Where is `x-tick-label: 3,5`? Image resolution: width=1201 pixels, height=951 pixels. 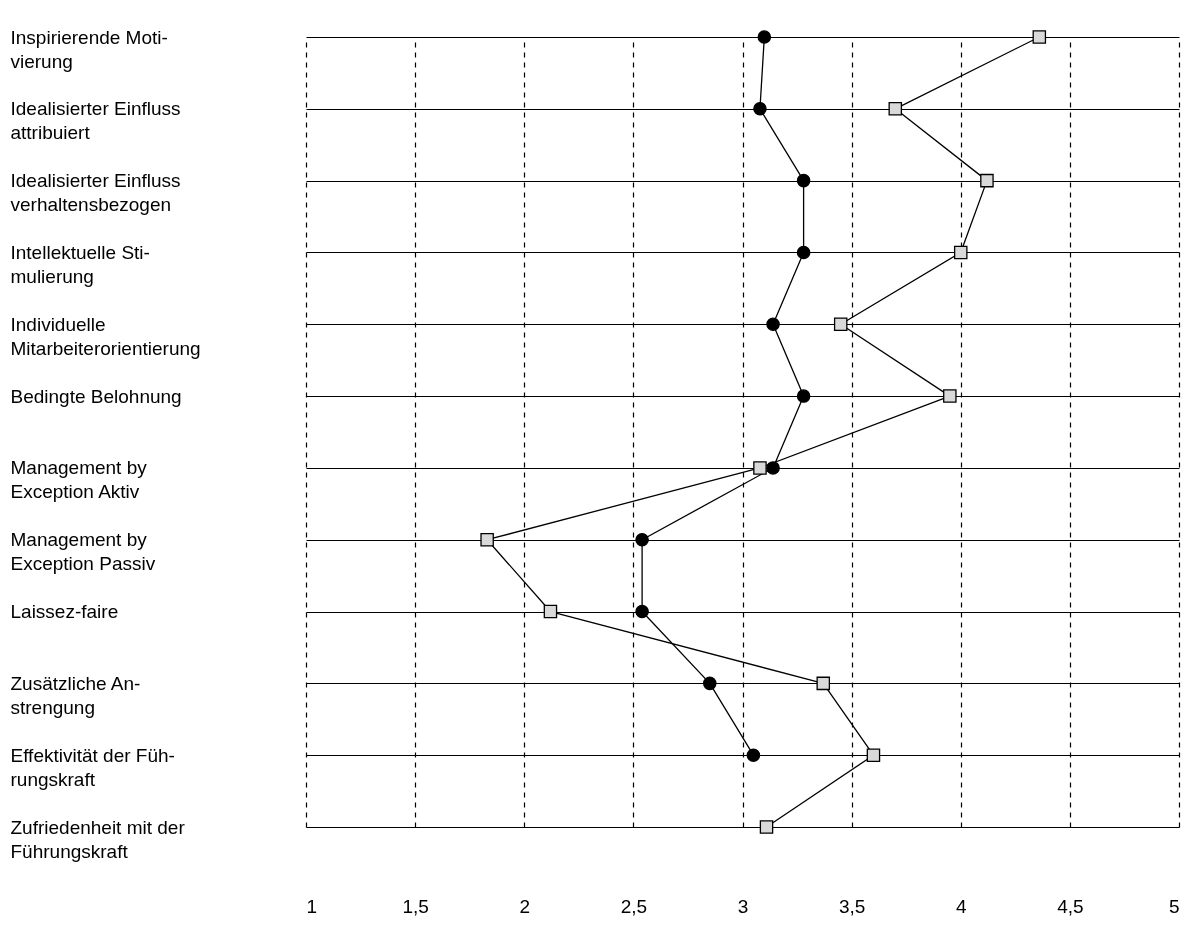 x-tick-label: 3,5 is located at coordinates (852, 906).